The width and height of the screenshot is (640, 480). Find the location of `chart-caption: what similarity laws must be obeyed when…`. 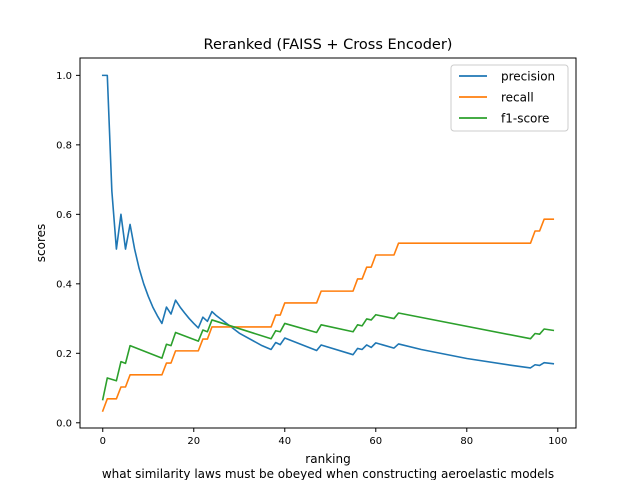

chart-caption: what similarity laws must be obeyed when… is located at coordinates (328, 473).